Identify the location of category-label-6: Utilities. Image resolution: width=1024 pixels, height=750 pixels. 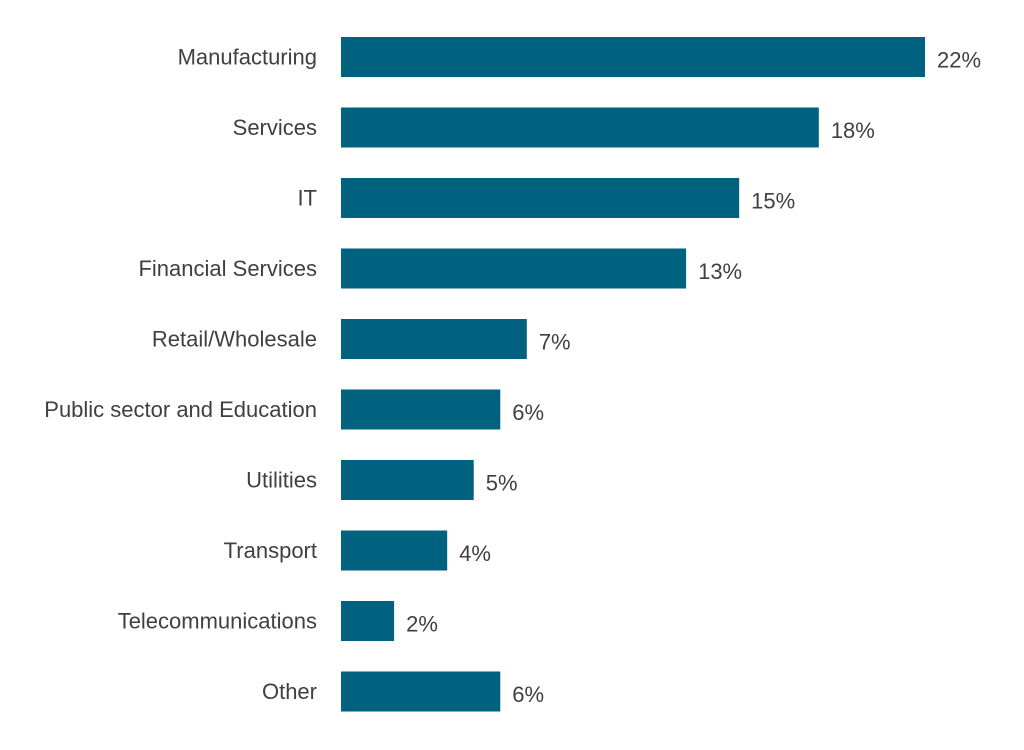
(281, 480).